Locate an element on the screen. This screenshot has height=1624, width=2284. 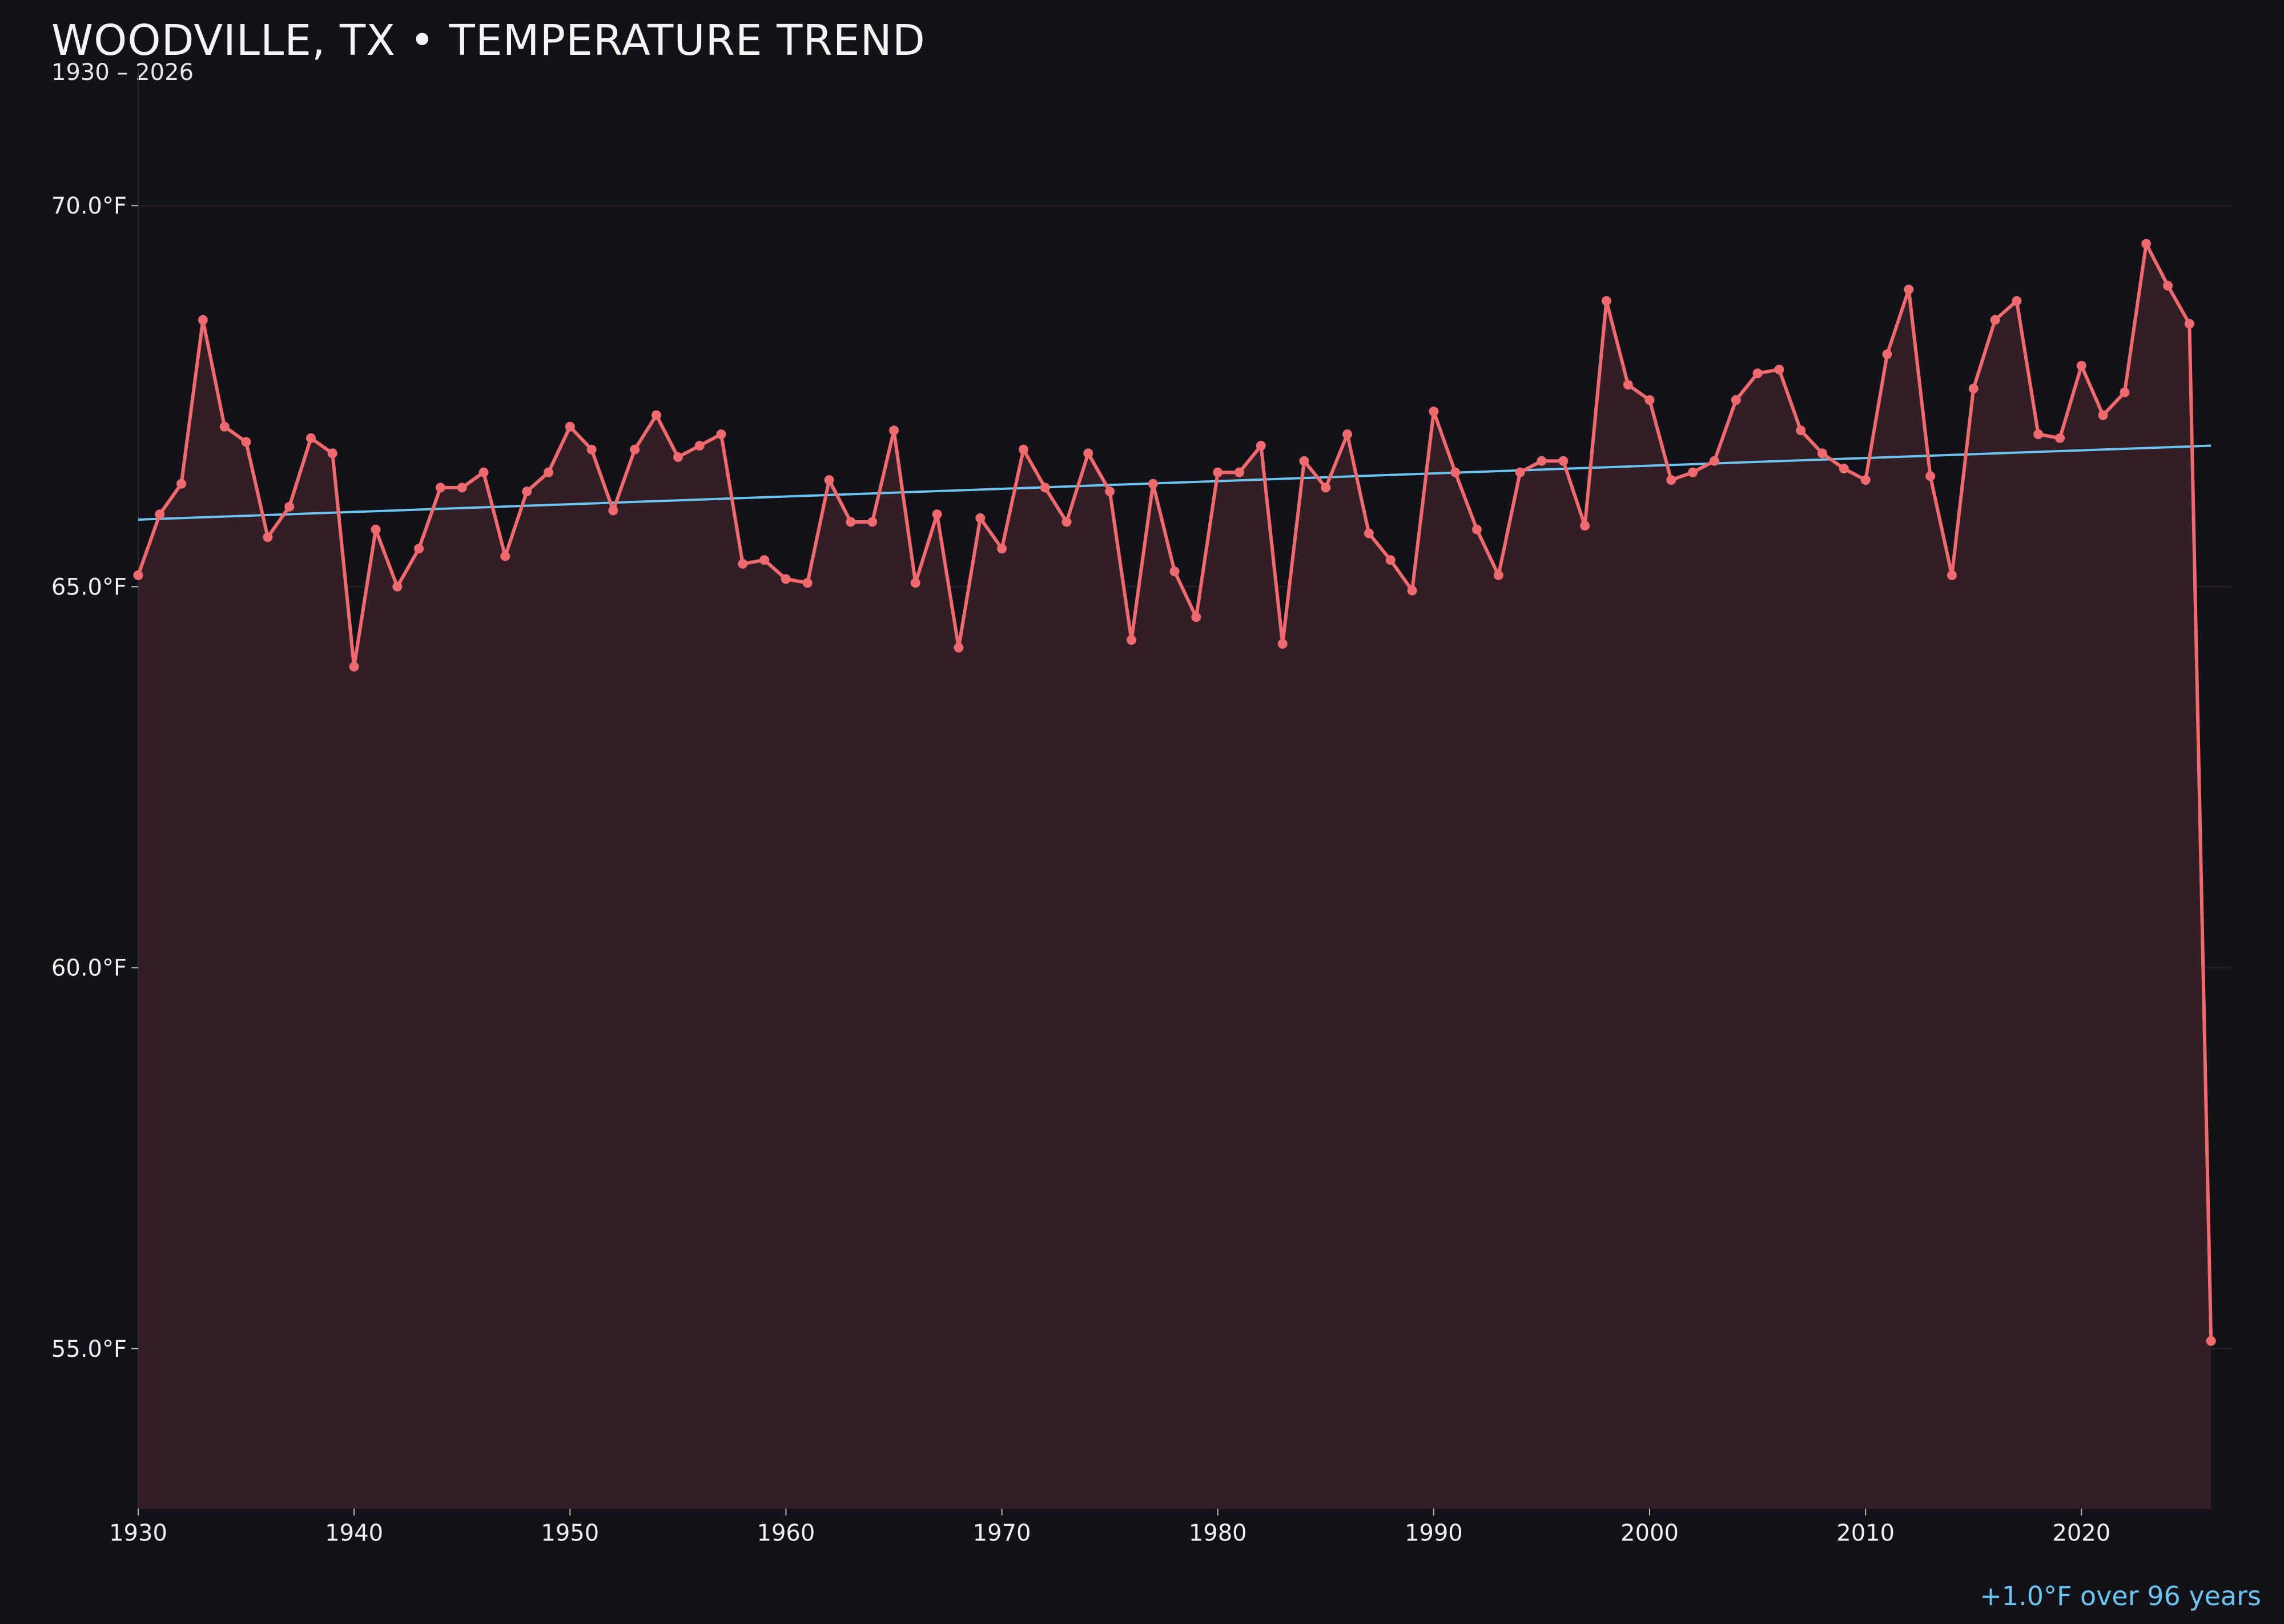
data-point-1941 is located at coordinates (376, 529).